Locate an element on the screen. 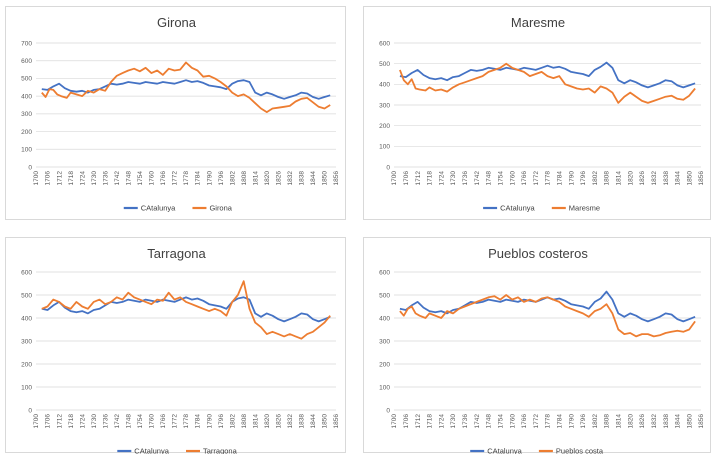 The width and height of the screenshot is (717, 462). chart-title: Maresme is located at coordinates (538, 22).